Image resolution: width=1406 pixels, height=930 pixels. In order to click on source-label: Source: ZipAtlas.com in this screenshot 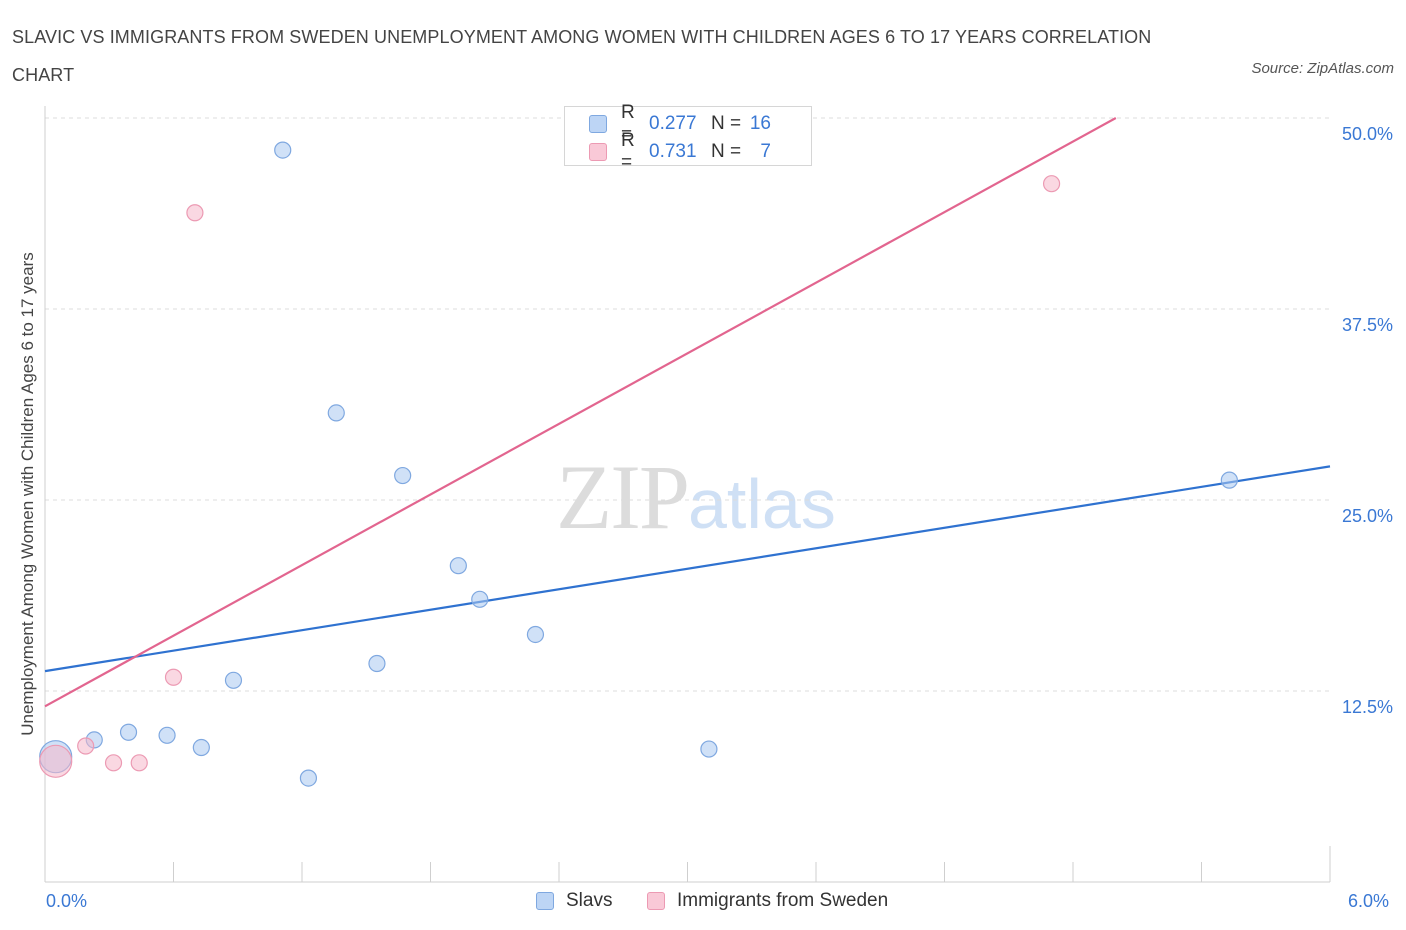, I will do `click(1322, 68)`.